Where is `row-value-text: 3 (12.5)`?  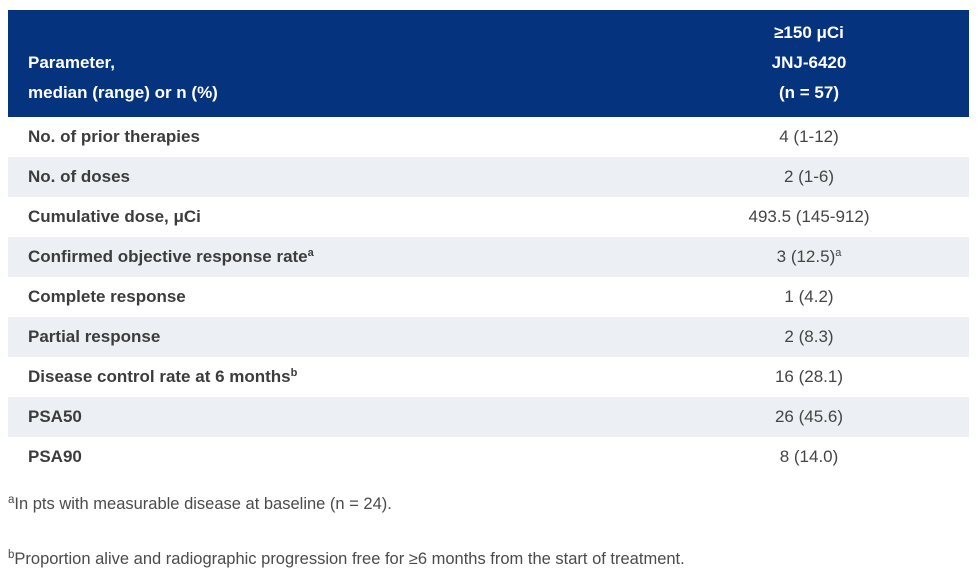 row-value-text: 3 (12.5) is located at coordinates (806, 256).